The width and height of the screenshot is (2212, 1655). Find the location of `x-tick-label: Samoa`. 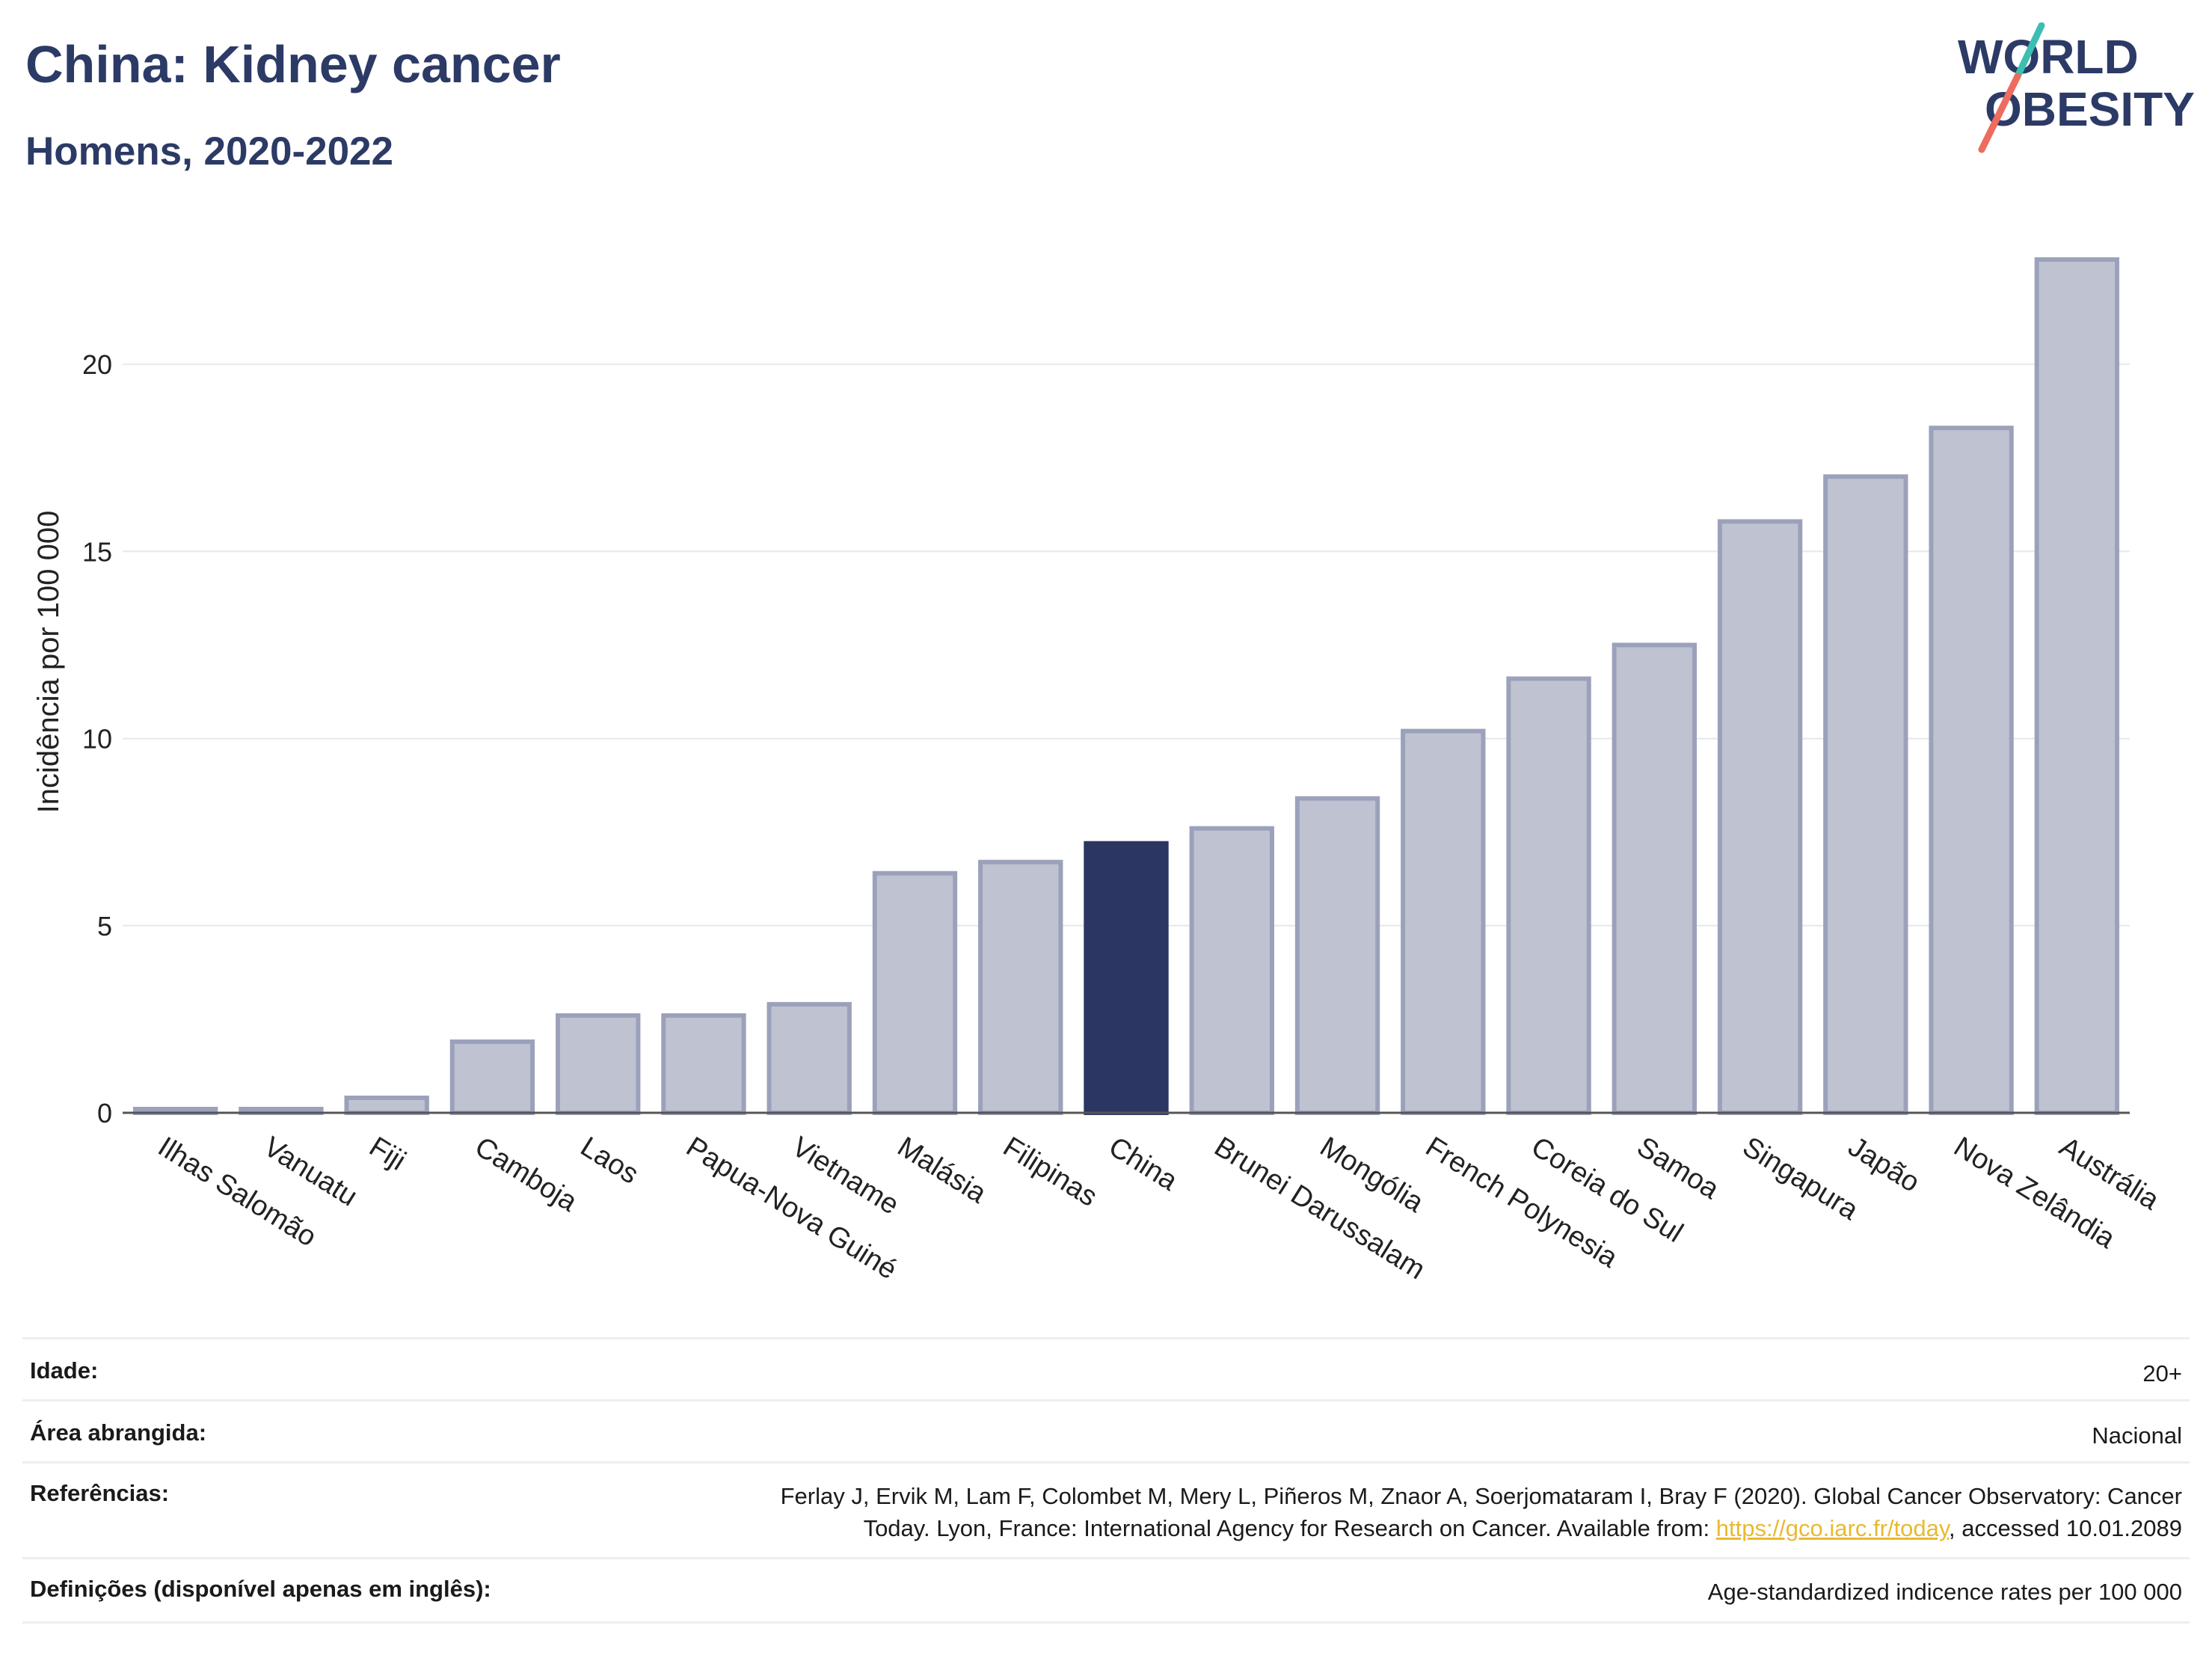

x-tick-label: Samoa is located at coordinates (1678, 1168).